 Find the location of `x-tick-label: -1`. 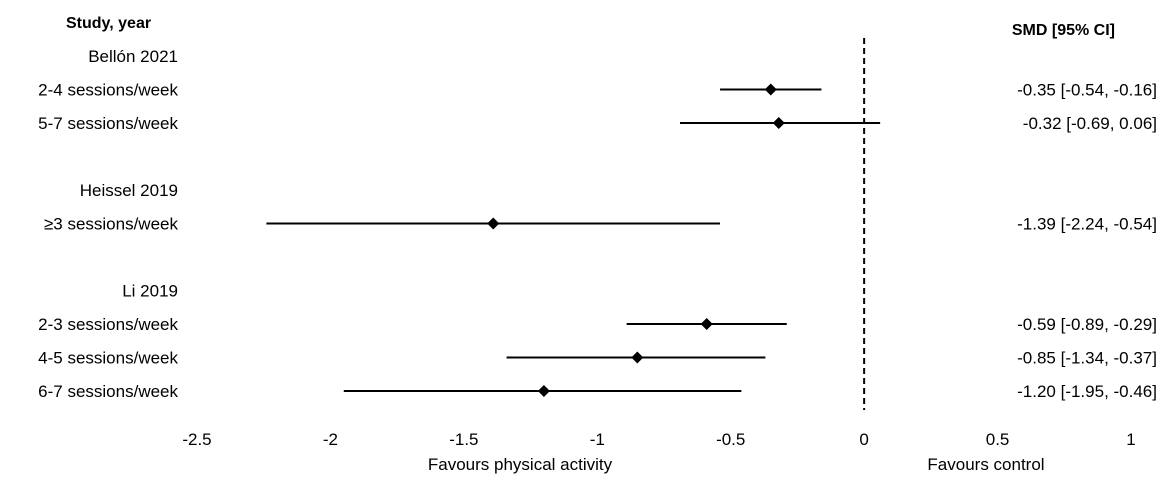

x-tick-label: -1 is located at coordinates (597, 439).